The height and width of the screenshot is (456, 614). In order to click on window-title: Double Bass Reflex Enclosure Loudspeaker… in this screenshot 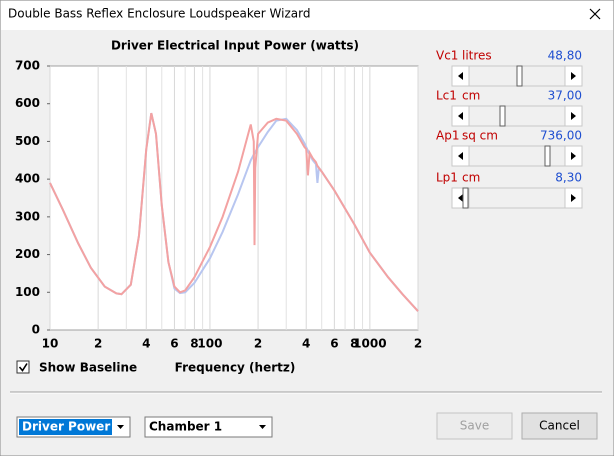, I will do `click(159, 14)`.